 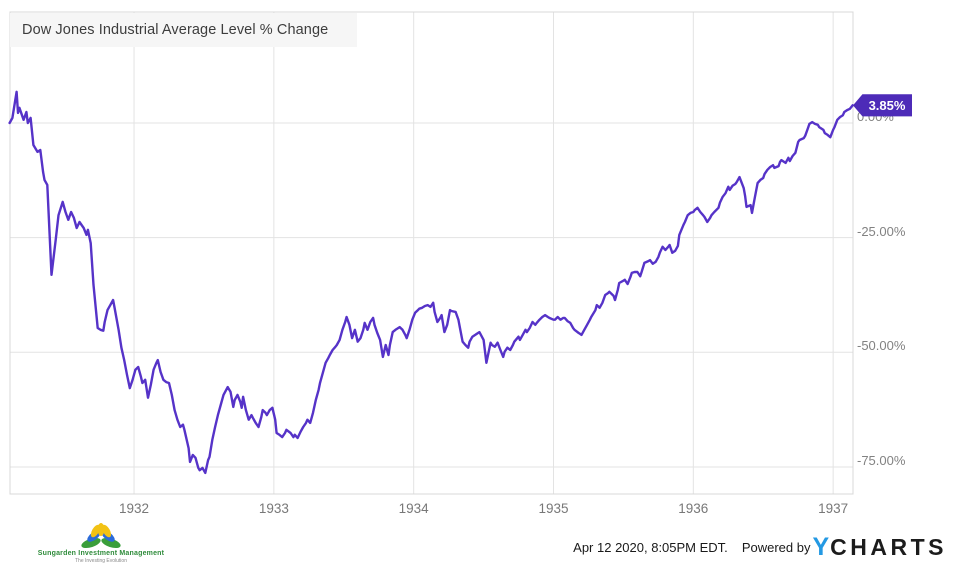 What do you see at coordinates (833, 508) in the screenshot?
I see `x-axis-label: 1937` at bounding box center [833, 508].